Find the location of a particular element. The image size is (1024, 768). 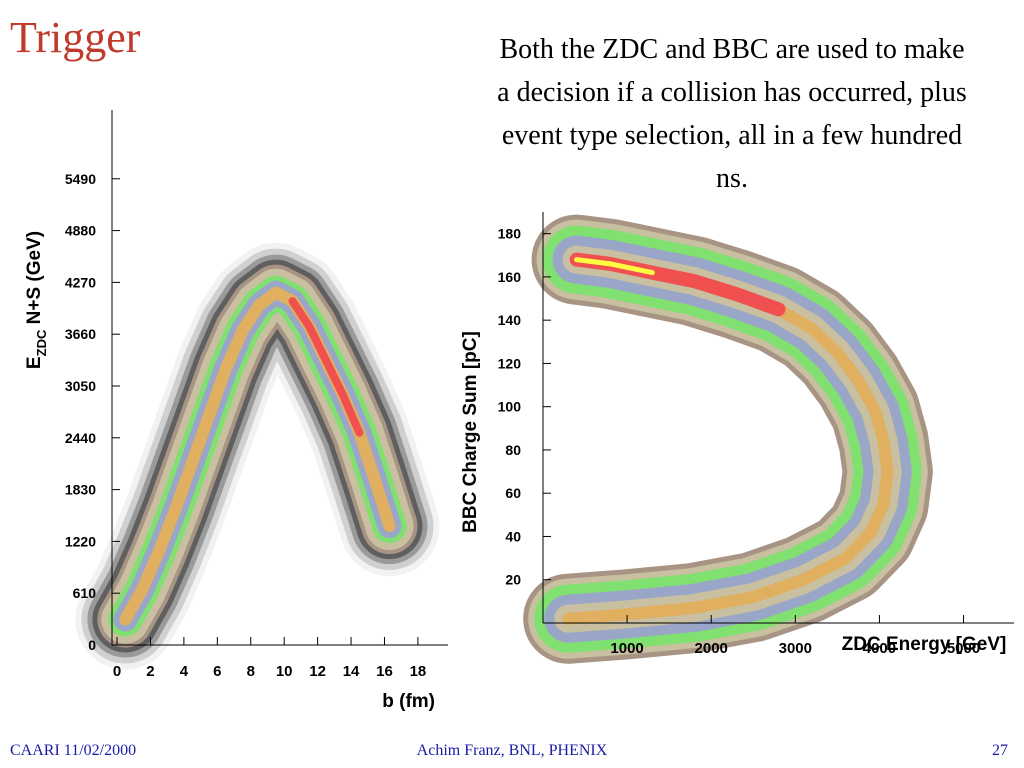

left-y-tick-label: 3050 is located at coordinates (80, 386).